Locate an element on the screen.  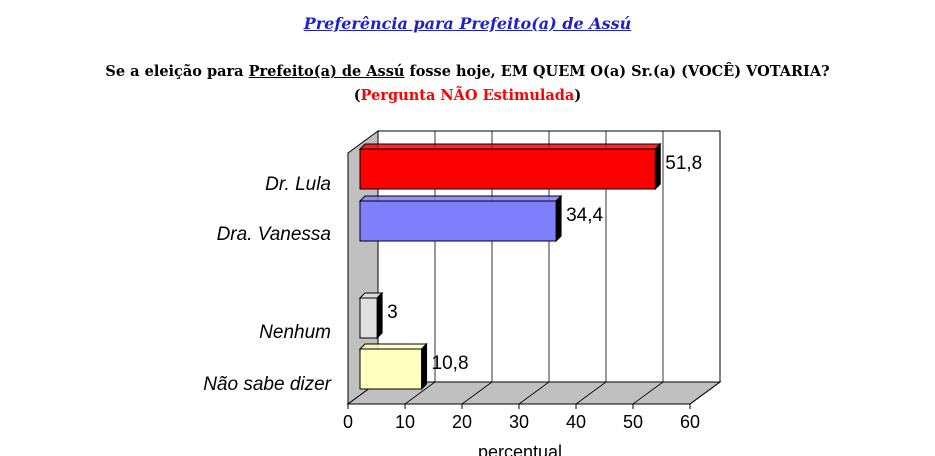
question-part1: Se a eleição para is located at coordinates (177, 71).